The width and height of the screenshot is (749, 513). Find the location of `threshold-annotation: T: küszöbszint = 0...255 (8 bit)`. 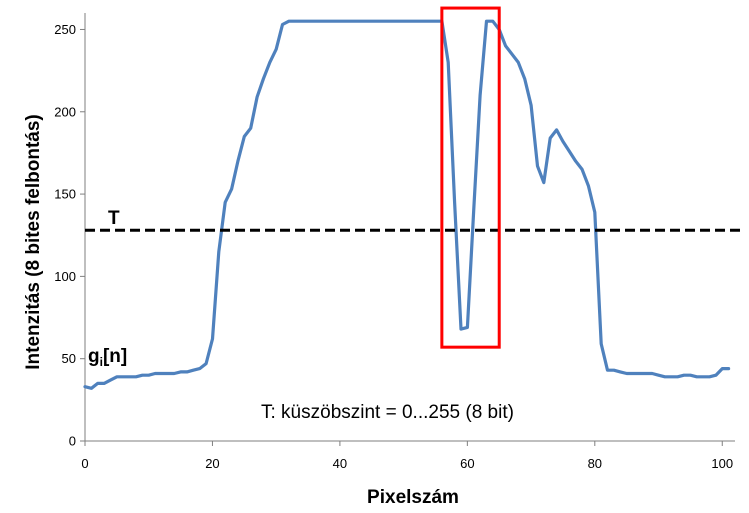

threshold-annotation: T: küszöbszint = 0...255 (8 bit) is located at coordinates (387, 412).